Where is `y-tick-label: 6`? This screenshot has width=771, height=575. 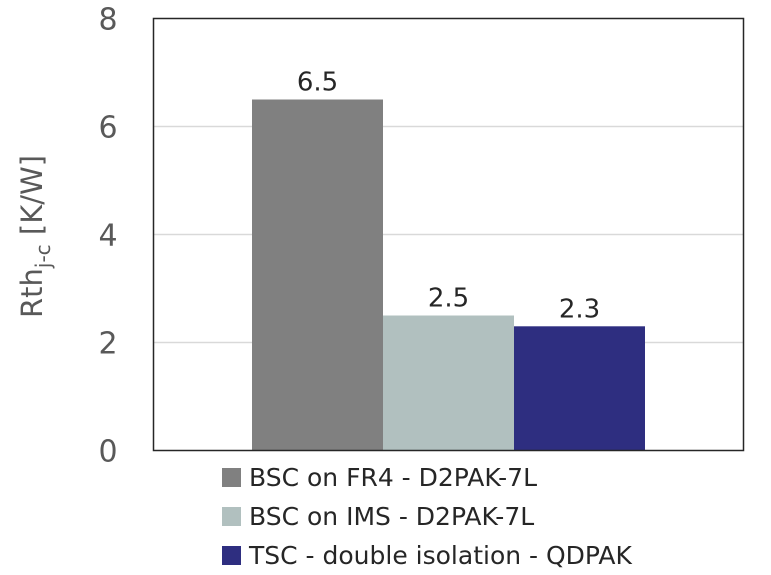 y-tick-label: 6 is located at coordinates (107, 128).